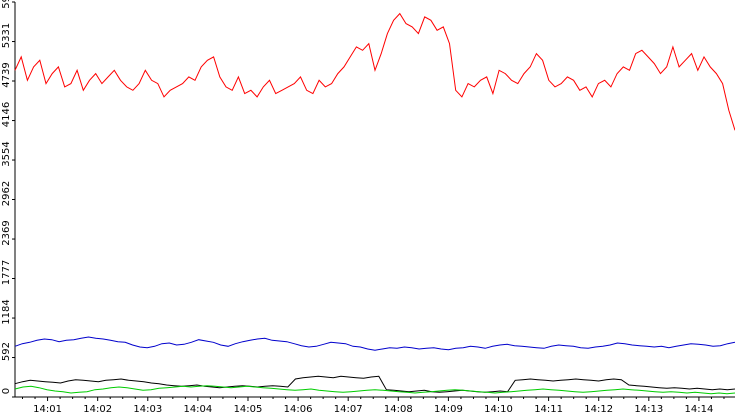  I want to click on x-tick-label: 14:03, so click(147, 409).